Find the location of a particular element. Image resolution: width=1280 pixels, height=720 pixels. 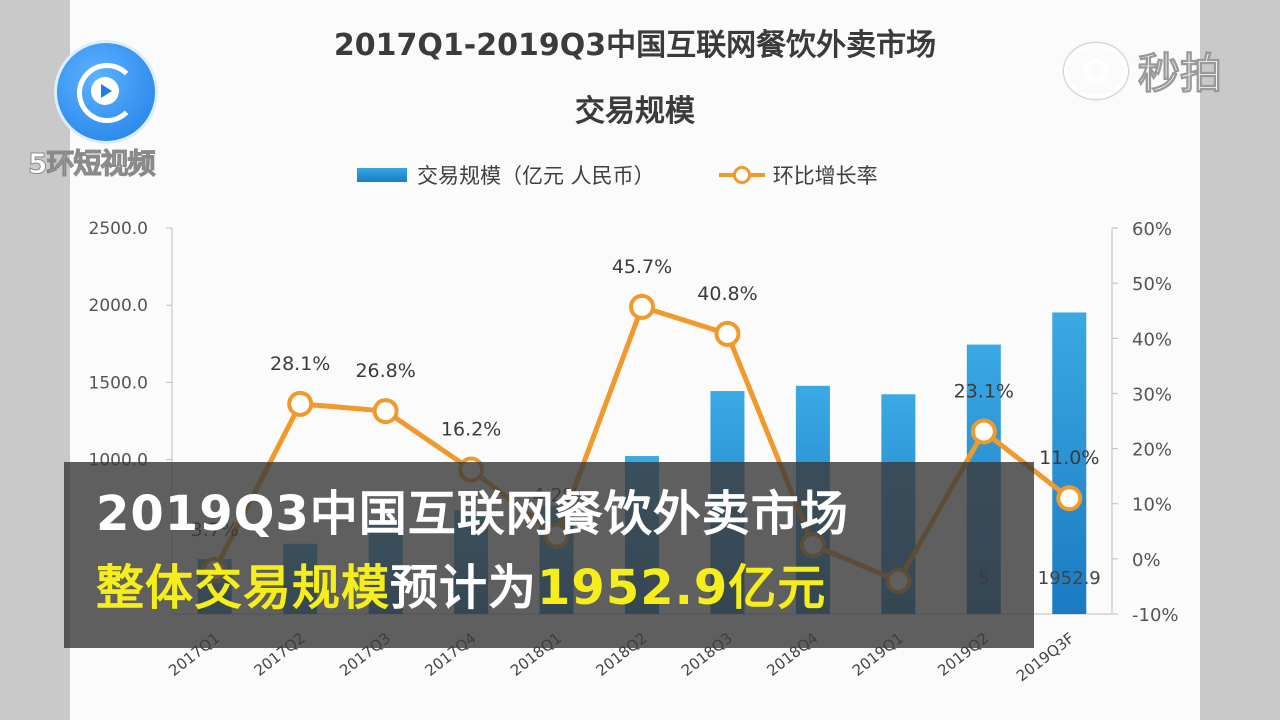

growth-rate-point-2018Q3 is located at coordinates (727, 333).